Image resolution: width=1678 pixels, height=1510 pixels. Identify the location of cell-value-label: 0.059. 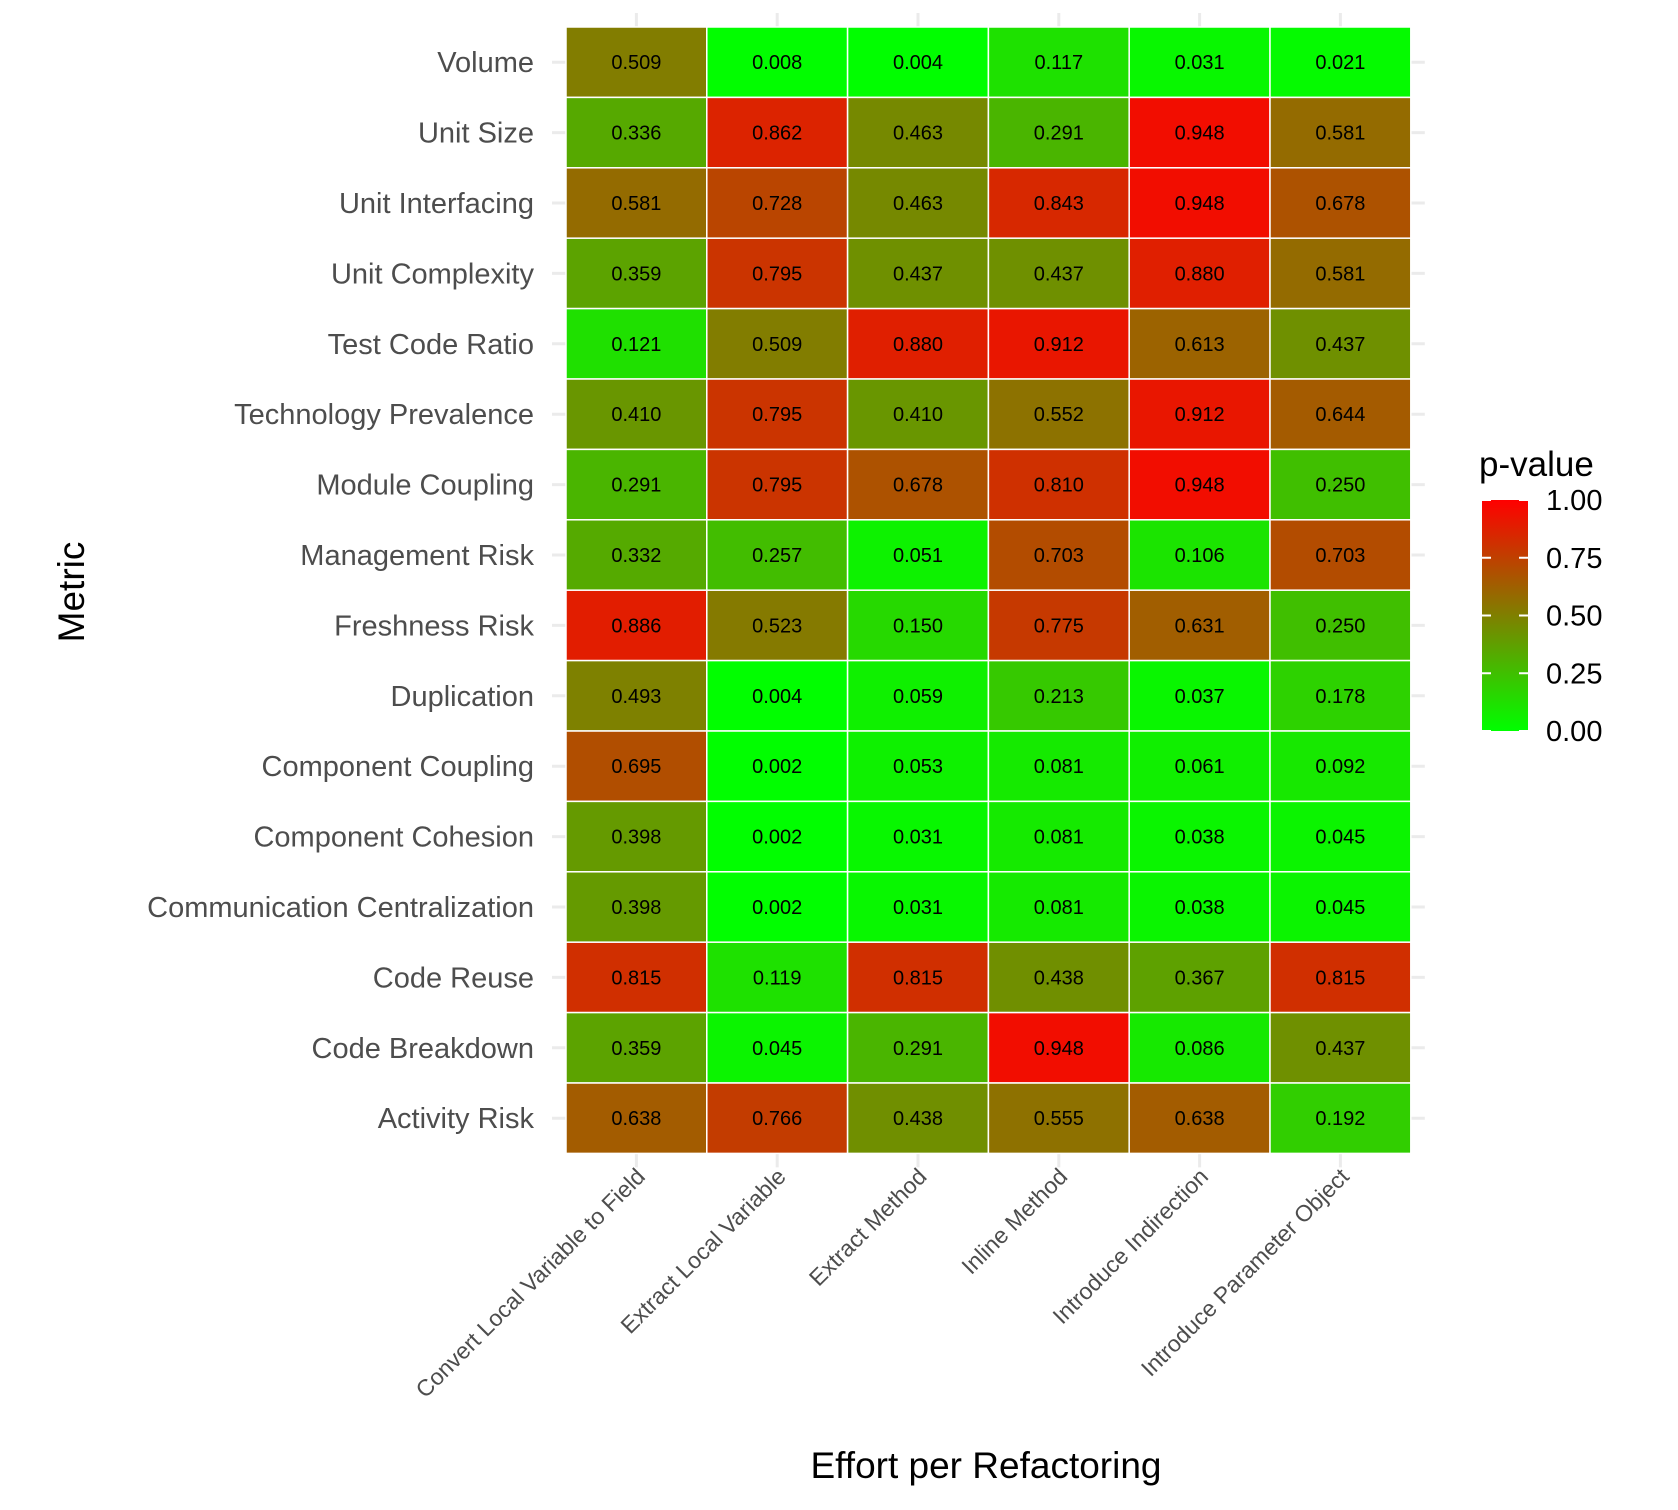
(918, 697).